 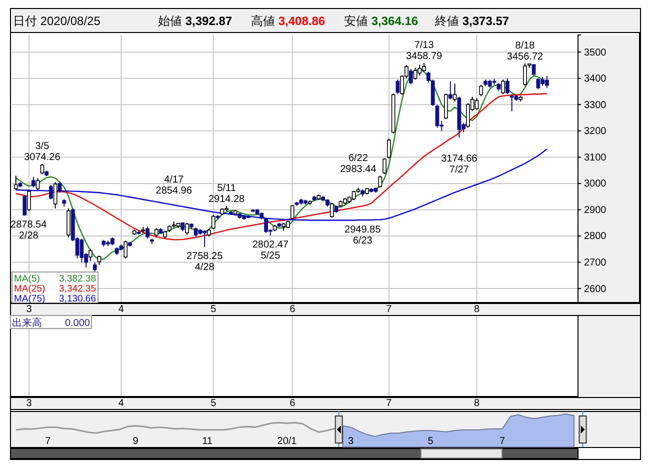 I want to click on y-tick-label: 2600, so click(x=595, y=289).